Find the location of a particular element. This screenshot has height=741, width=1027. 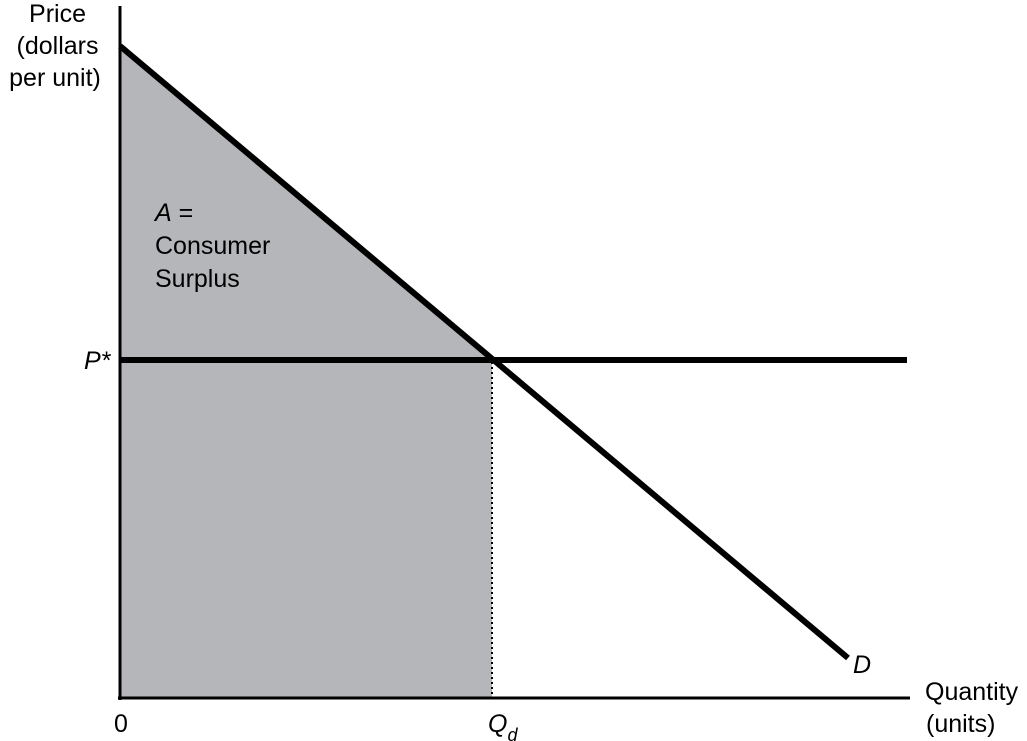

price-label: P* is located at coordinates (98, 361).